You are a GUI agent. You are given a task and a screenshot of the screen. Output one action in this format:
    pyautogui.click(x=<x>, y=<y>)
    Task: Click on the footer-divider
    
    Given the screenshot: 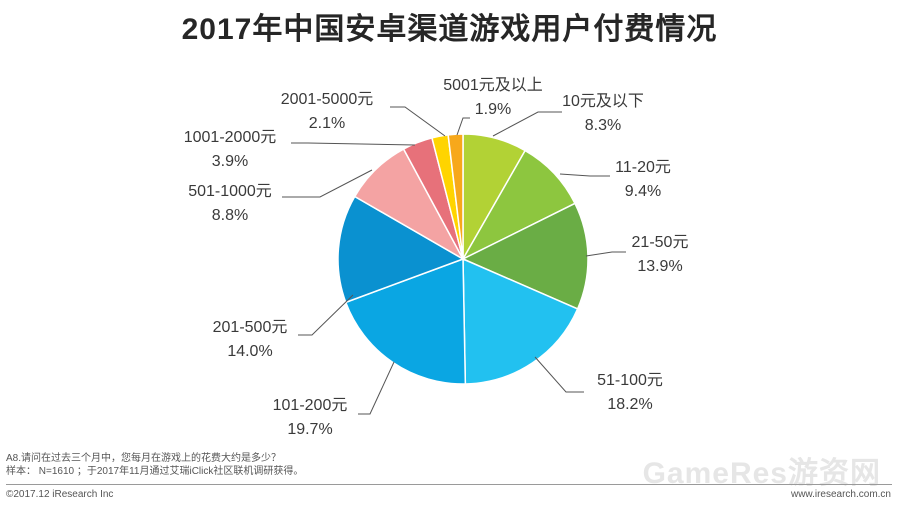 What is the action you would take?
    pyautogui.click(x=449, y=484)
    